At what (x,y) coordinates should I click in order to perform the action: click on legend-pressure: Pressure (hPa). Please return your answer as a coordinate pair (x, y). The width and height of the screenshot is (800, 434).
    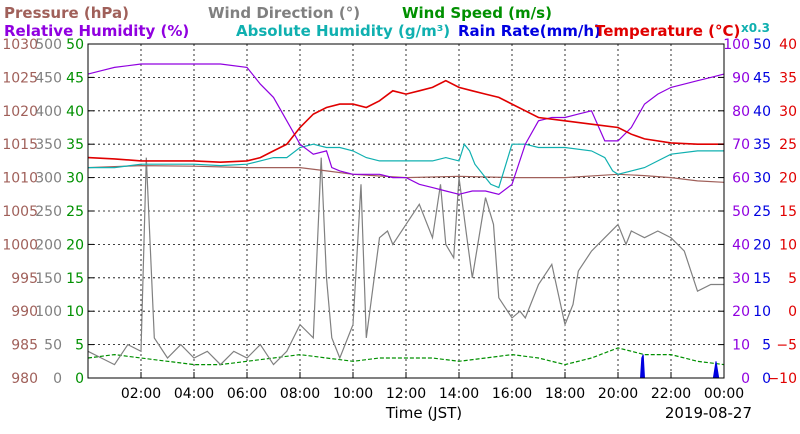
    Looking at the image, I should click on (66, 13).